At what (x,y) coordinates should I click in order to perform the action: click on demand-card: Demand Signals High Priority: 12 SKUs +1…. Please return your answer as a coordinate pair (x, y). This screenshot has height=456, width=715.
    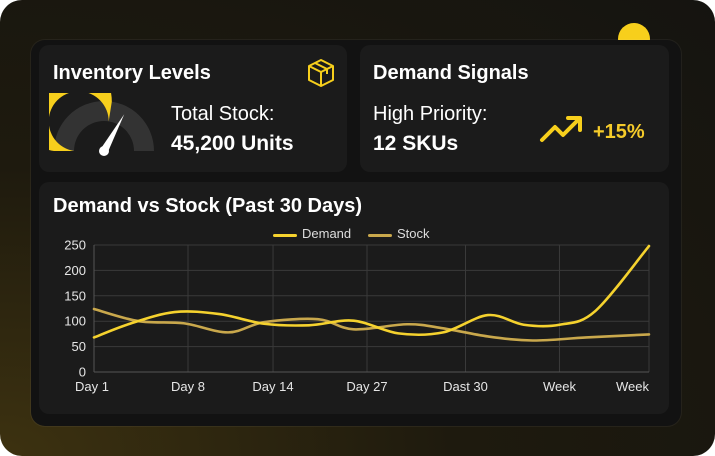
    Looking at the image, I should click on (514, 108).